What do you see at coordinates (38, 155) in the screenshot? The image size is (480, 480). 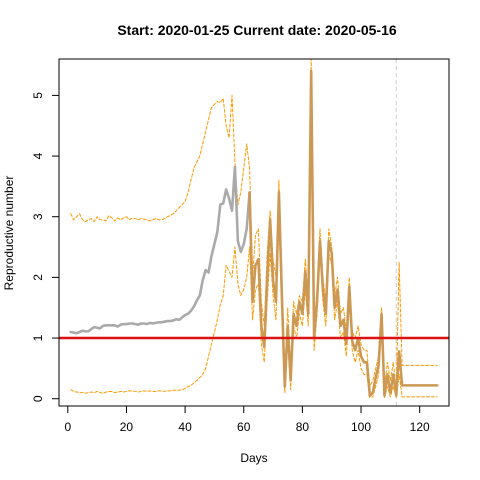 I see `y-tick-label: 4` at bounding box center [38, 155].